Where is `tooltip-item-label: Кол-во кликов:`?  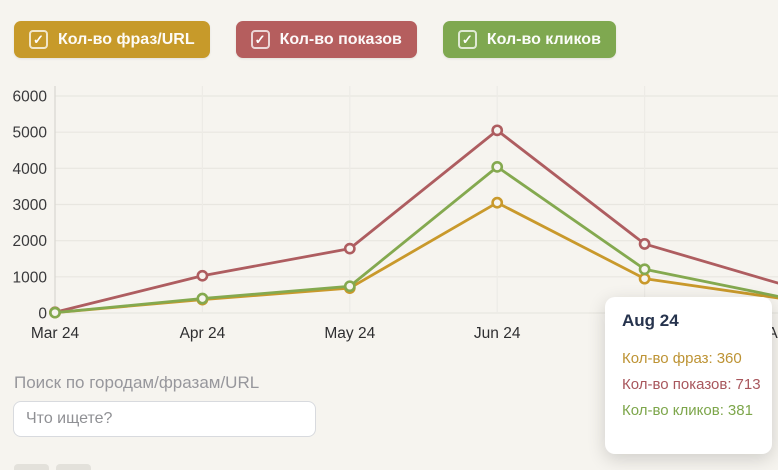 tooltip-item-label: Кол-во кликов: is located at coordinates (673, 410).